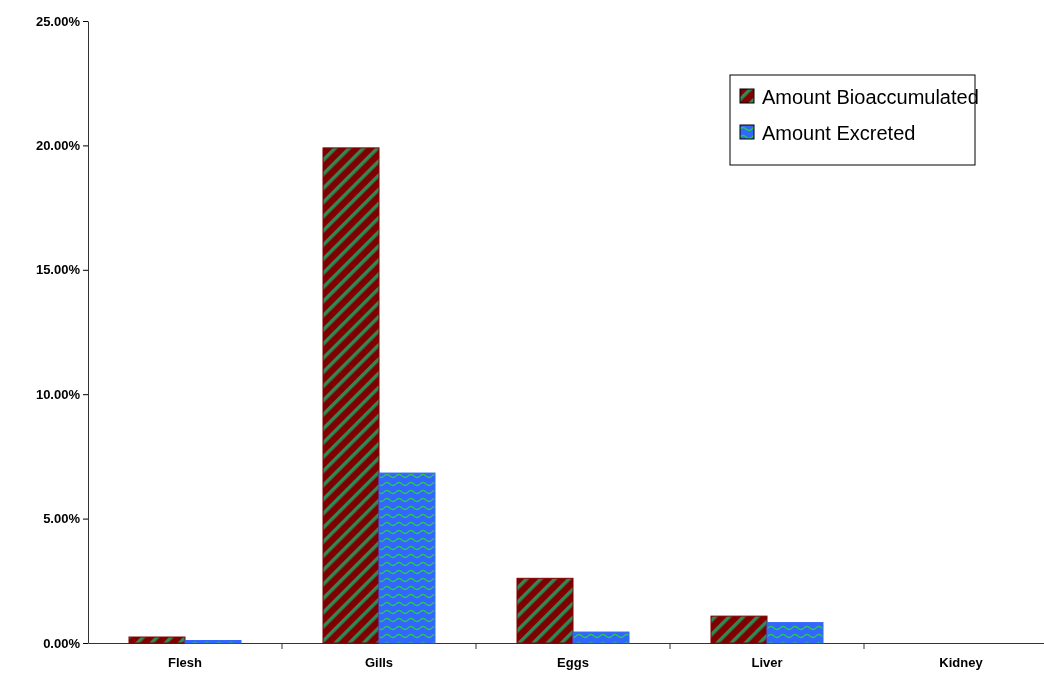 This screenshot has width=1044, height=683. Describe the element at coordinates (58, 146) in the screenshot. I see `y-tick-label: 20.00%` at that location.